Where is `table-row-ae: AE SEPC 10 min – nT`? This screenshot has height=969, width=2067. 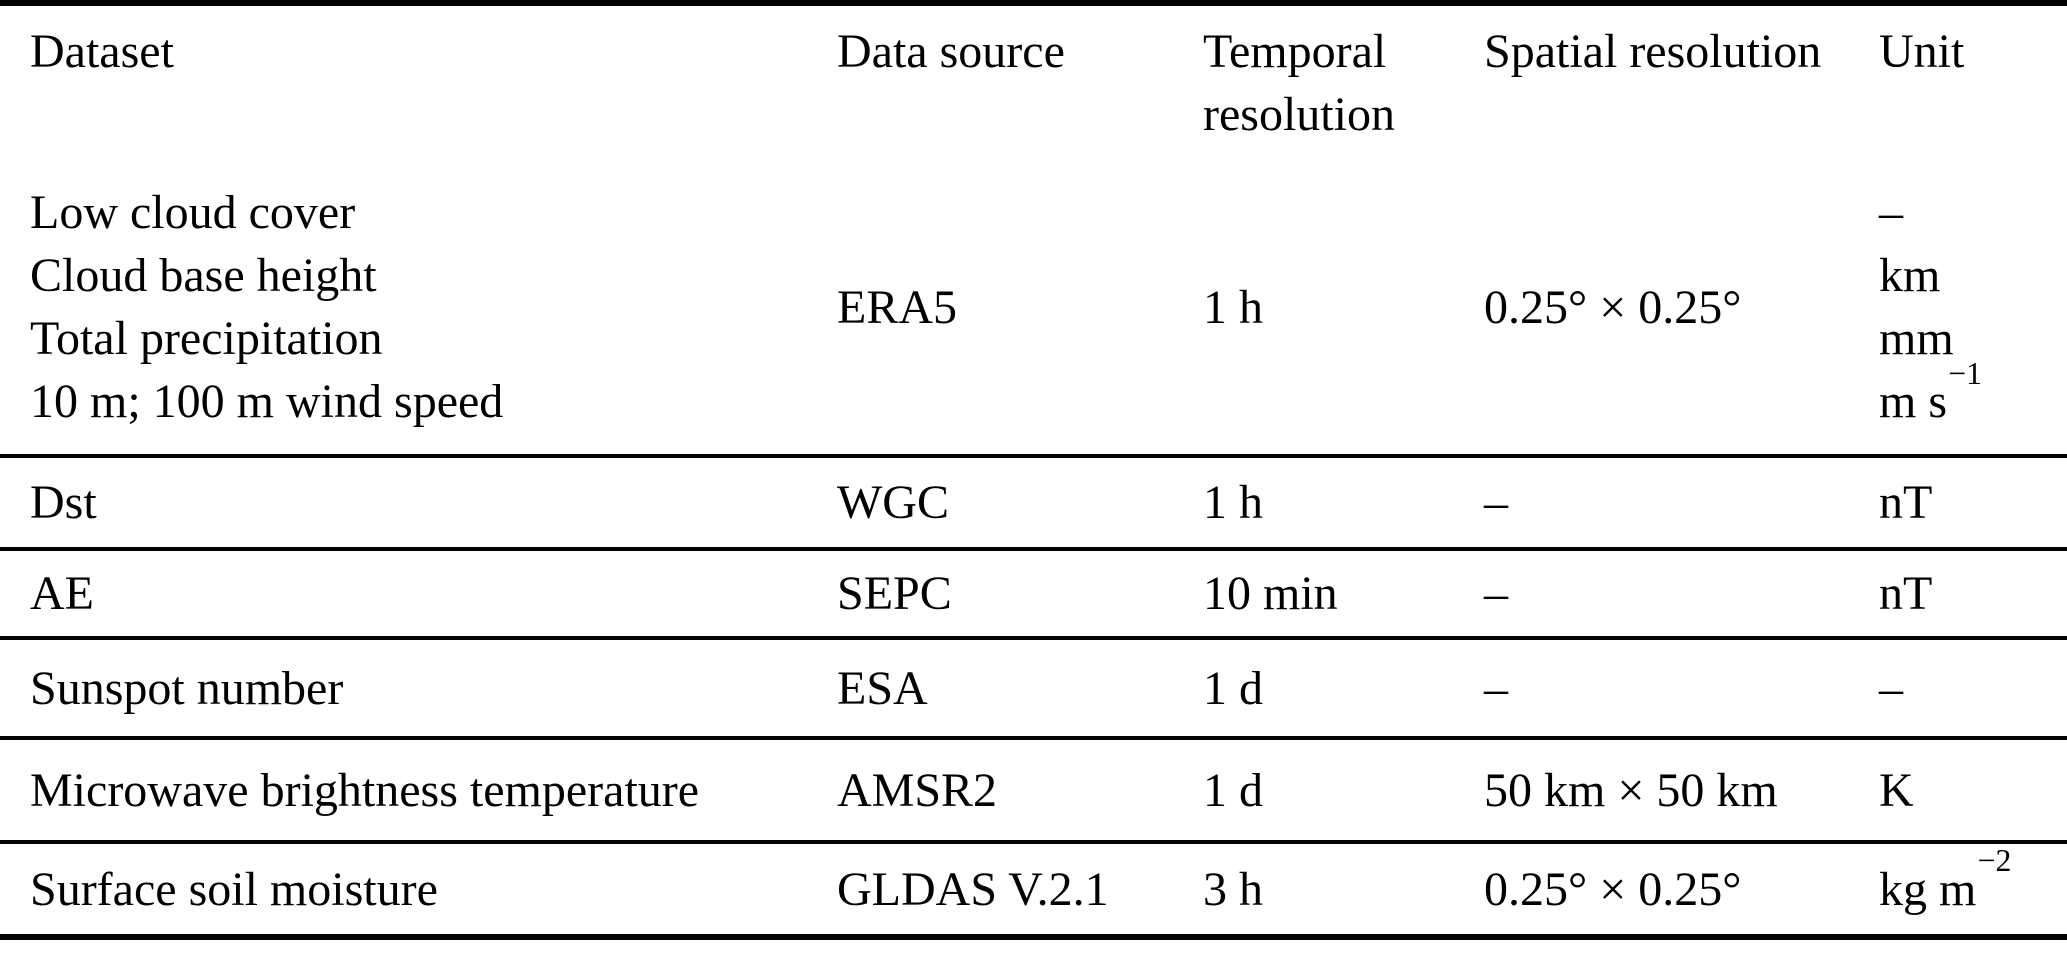
table-row-ae: AE SEPC 10 min – nT is located at coordinates (1033, 593).